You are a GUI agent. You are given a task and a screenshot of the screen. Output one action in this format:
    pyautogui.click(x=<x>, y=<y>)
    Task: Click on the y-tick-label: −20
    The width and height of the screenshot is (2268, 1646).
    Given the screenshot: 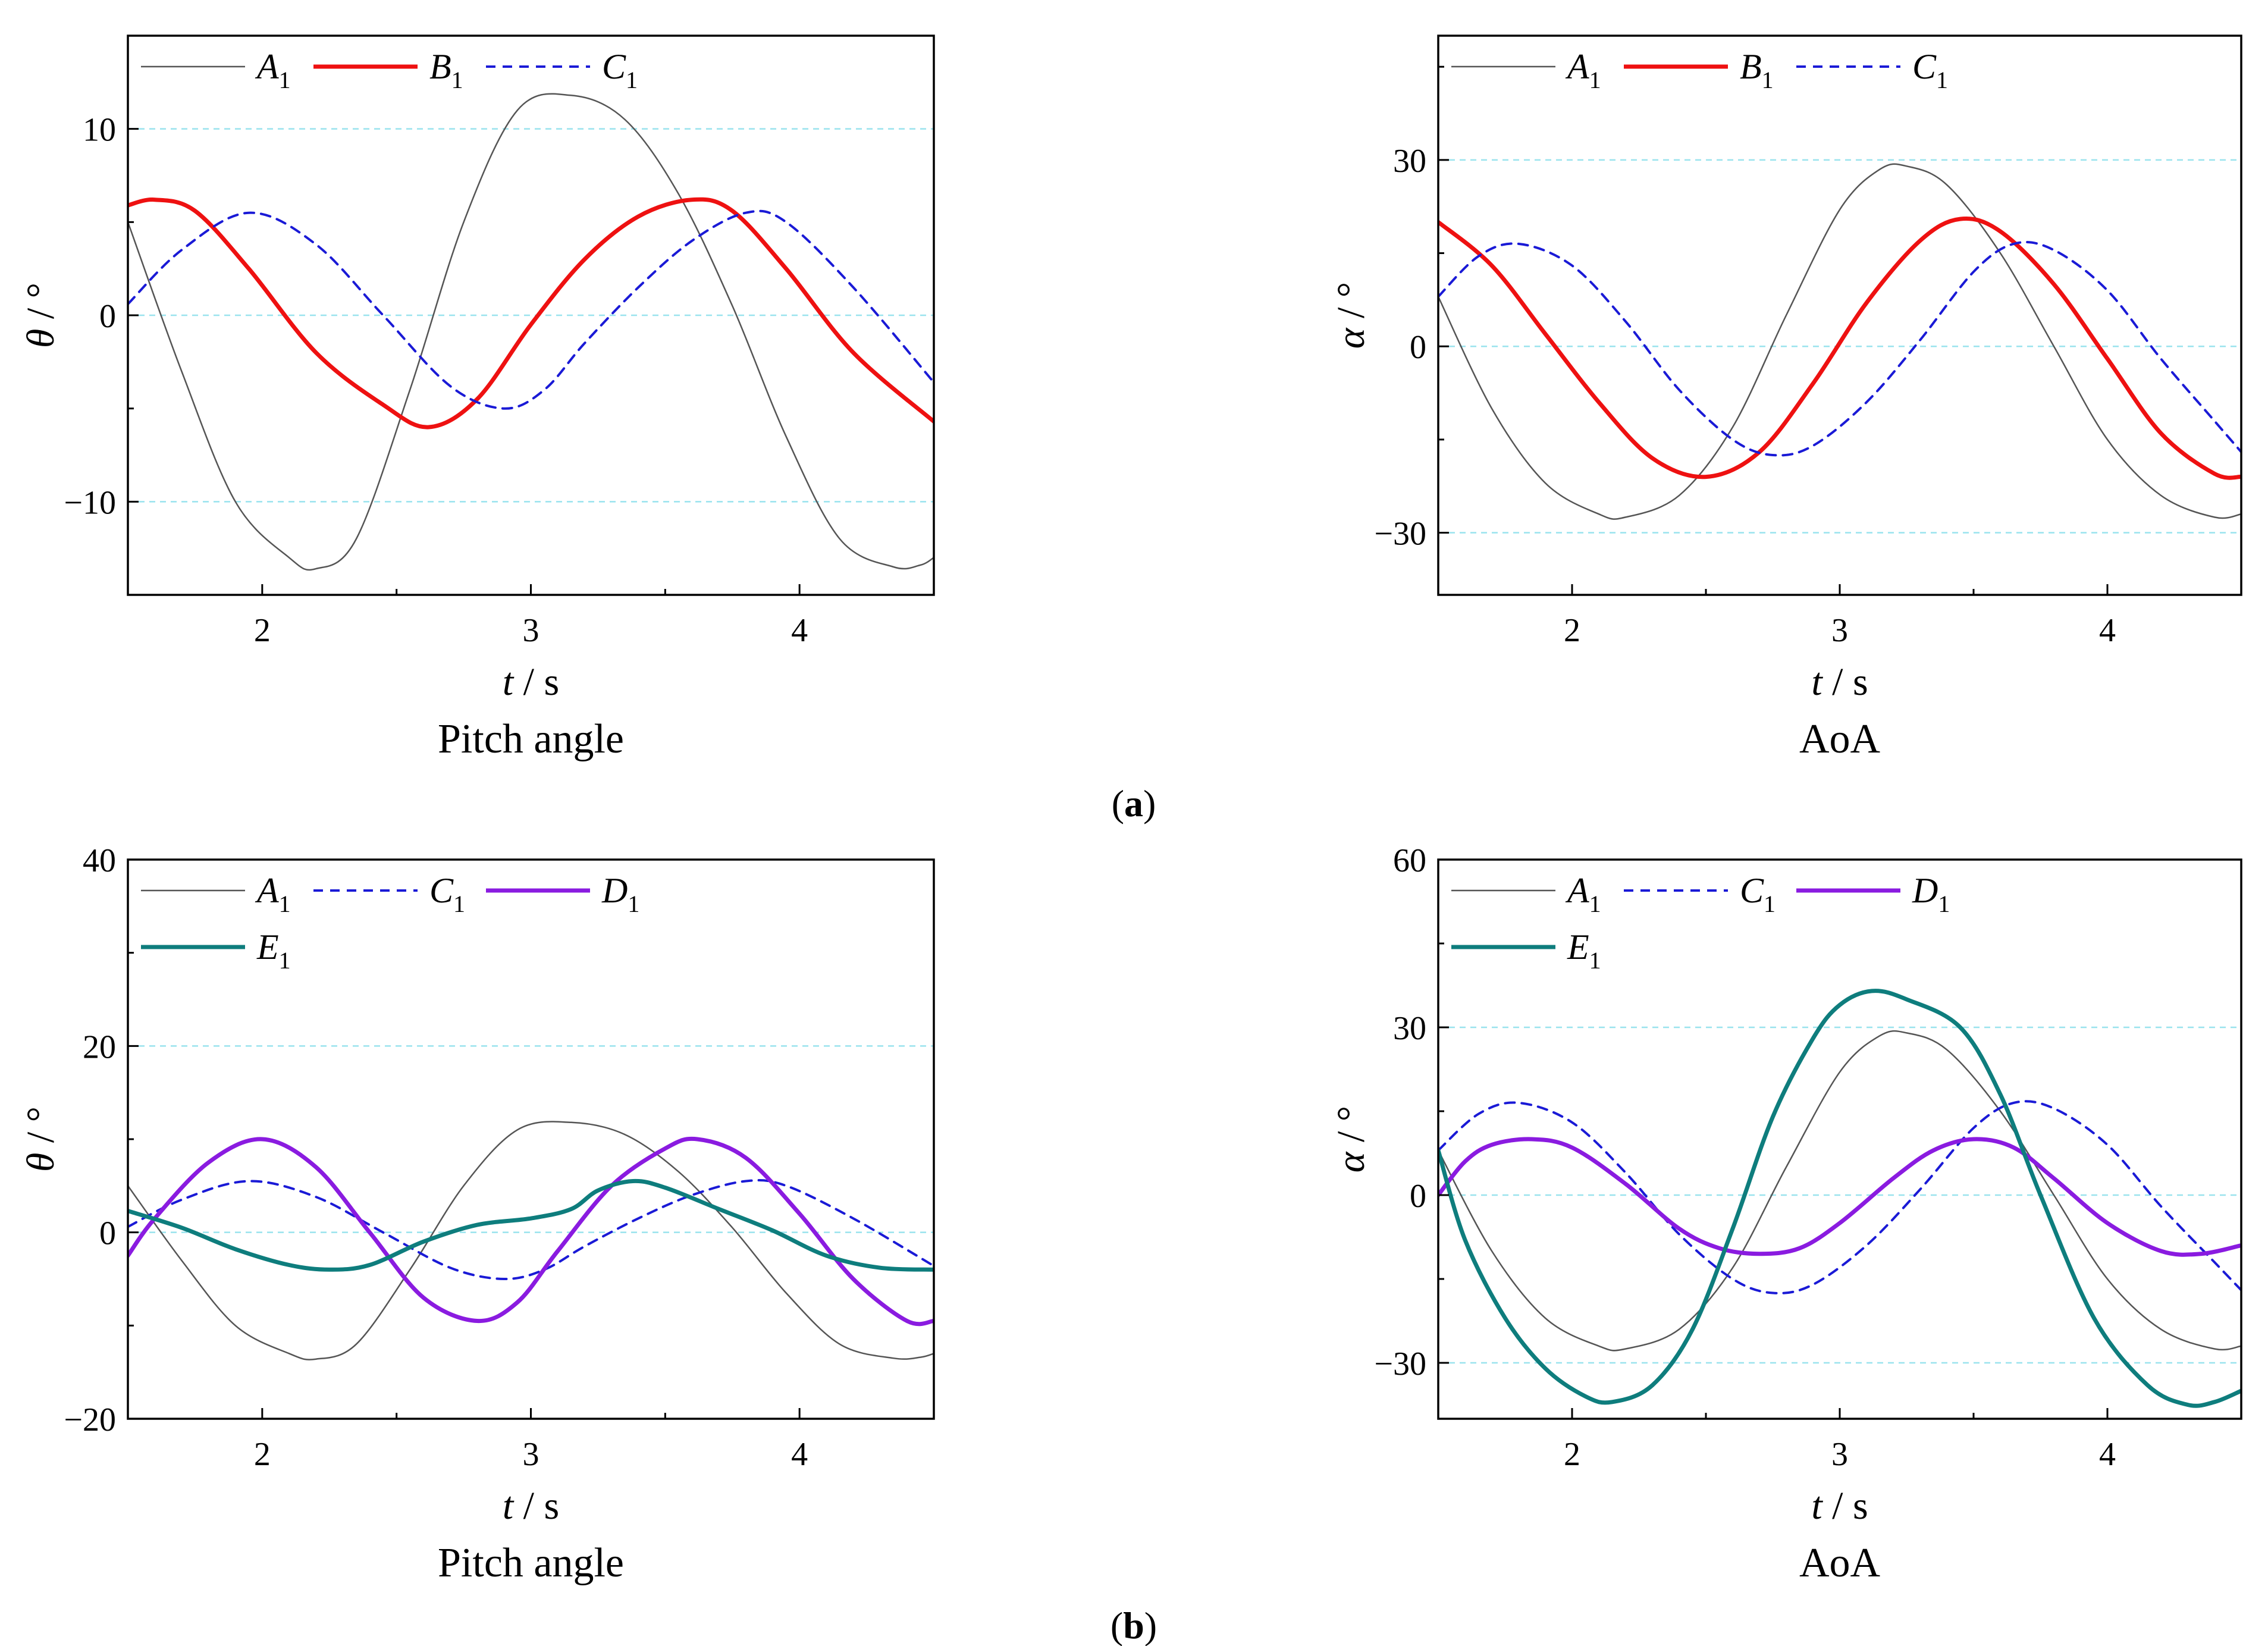 What is the action you would take?
    pyautogui.click(x=90, y=1420)
    